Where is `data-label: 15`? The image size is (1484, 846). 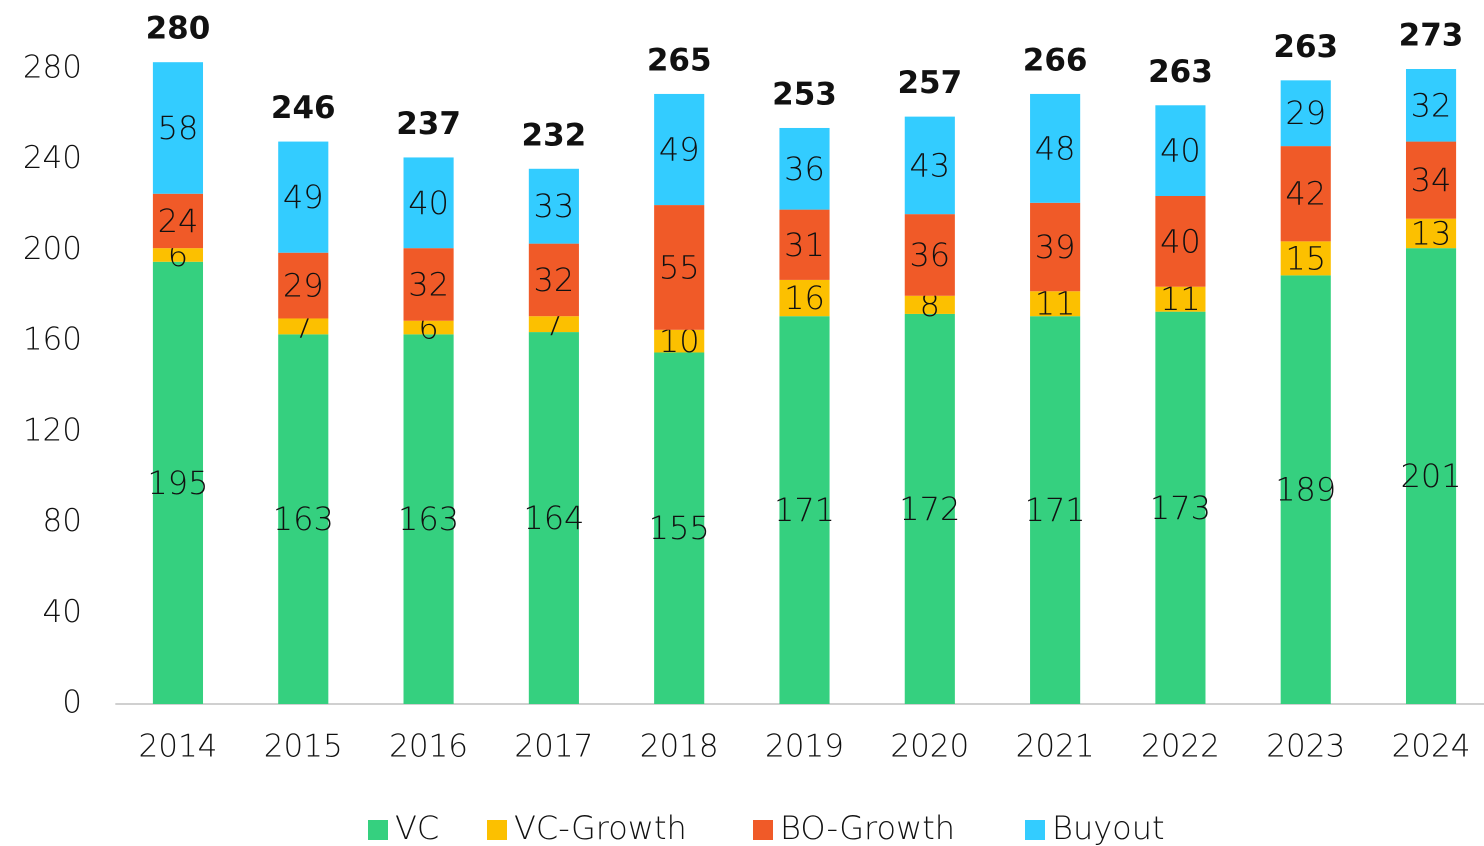 data-label: 15 is located at coordinates (1305, 258).